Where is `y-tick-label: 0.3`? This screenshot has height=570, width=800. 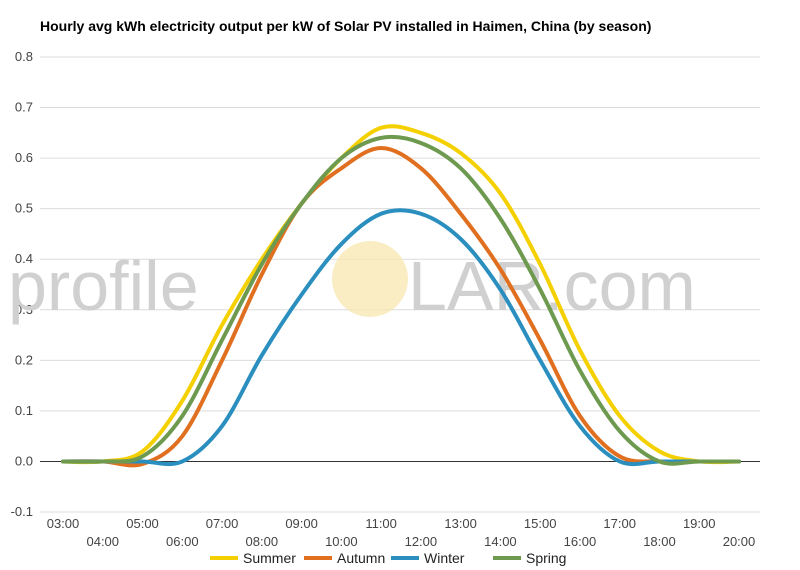
y-tick-label: 0.3 is located at coordinates (24, 309).